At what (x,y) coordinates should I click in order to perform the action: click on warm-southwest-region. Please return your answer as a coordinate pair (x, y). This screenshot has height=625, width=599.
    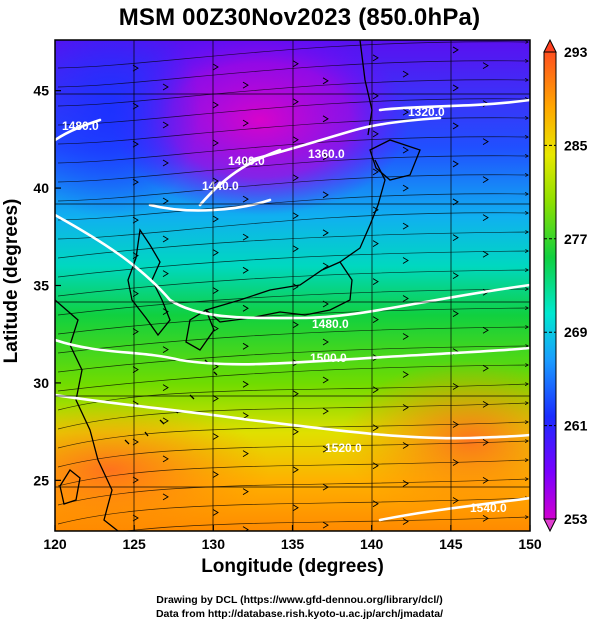
    Looking at the image, I should click on (162, 465).